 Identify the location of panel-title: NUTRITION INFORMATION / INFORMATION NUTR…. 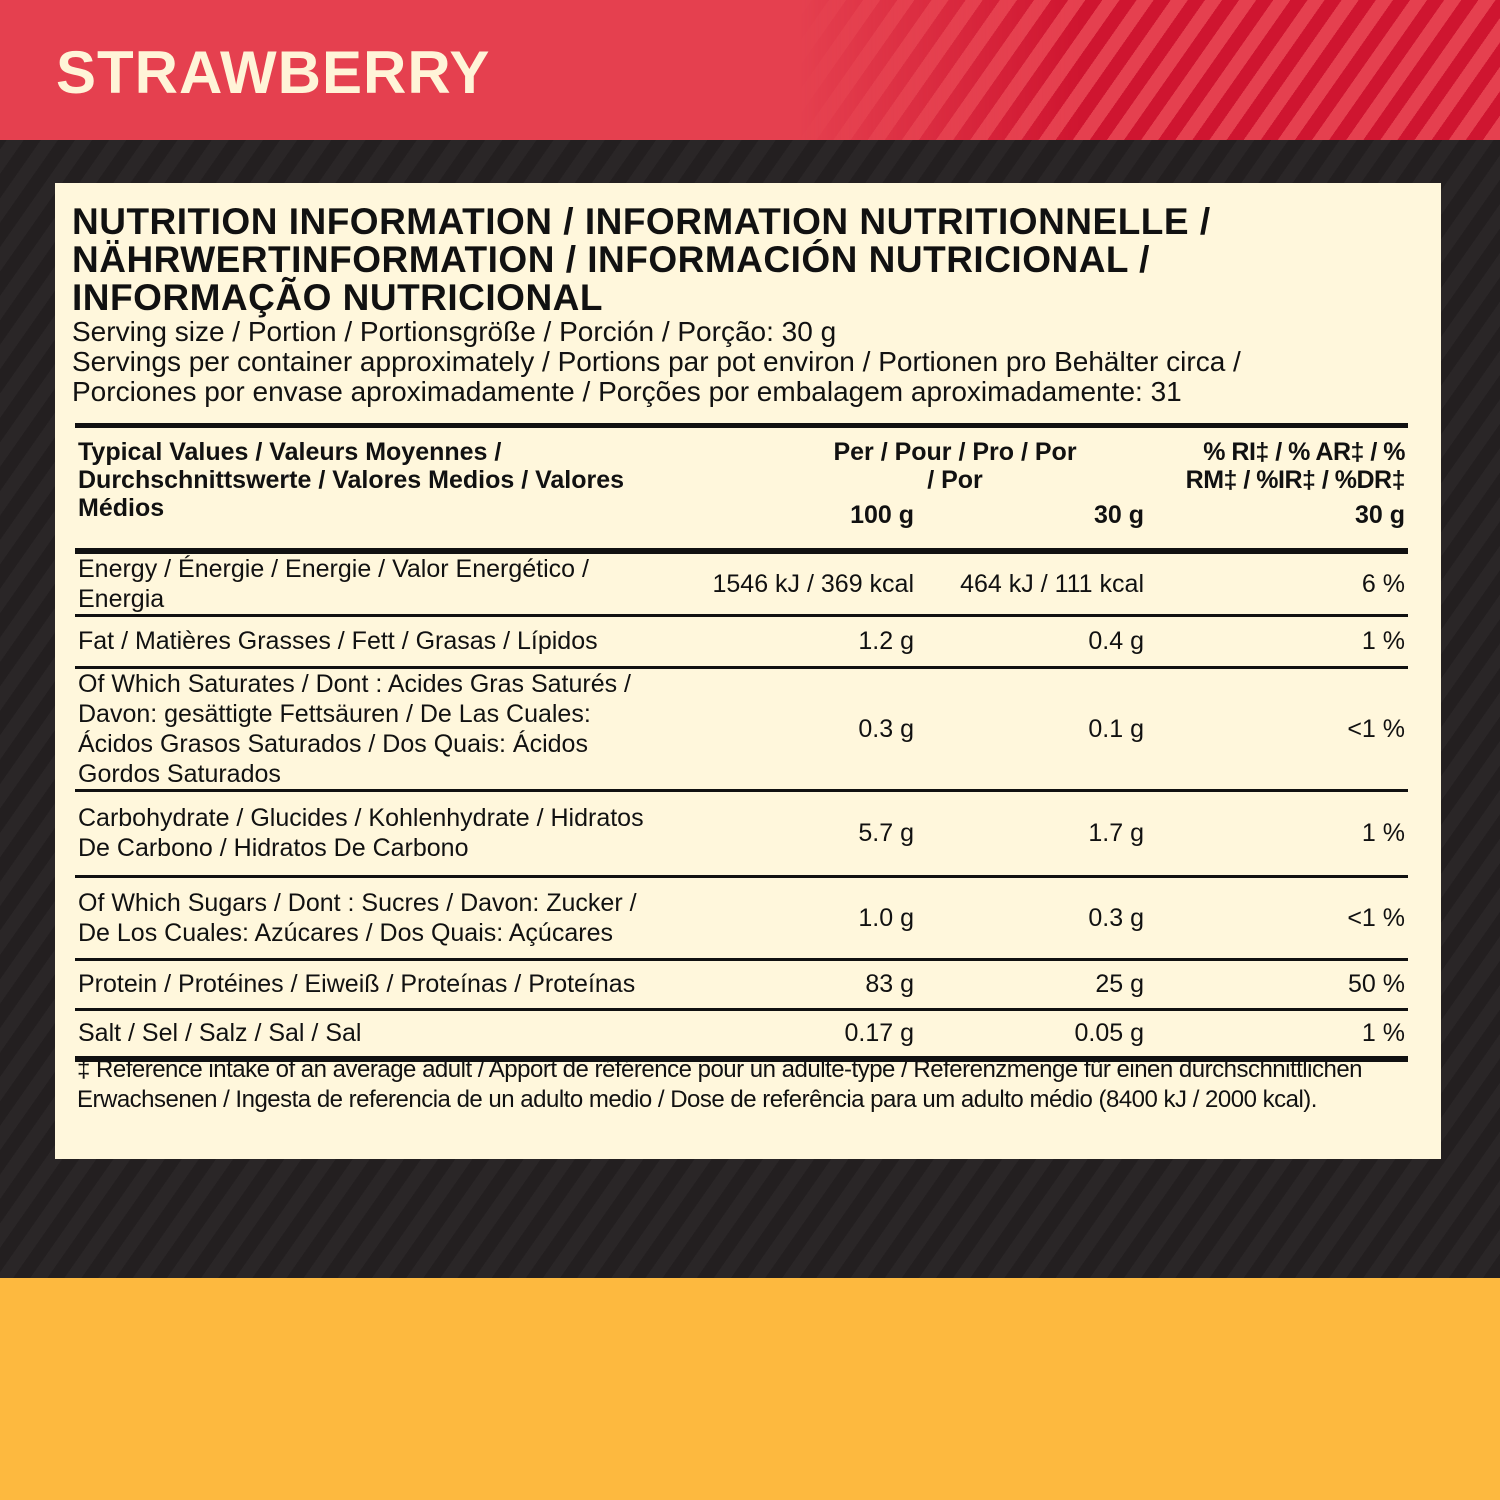
(746, 260).